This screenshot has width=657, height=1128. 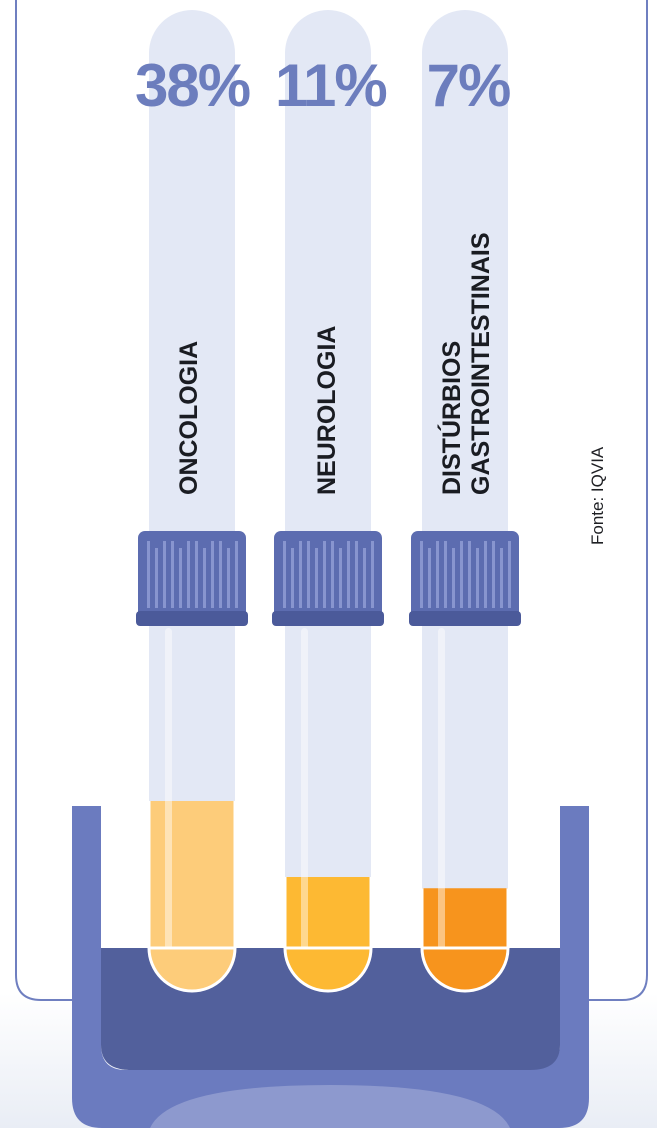 I want to click on value-label: 7%, so click(x=469, y=85).